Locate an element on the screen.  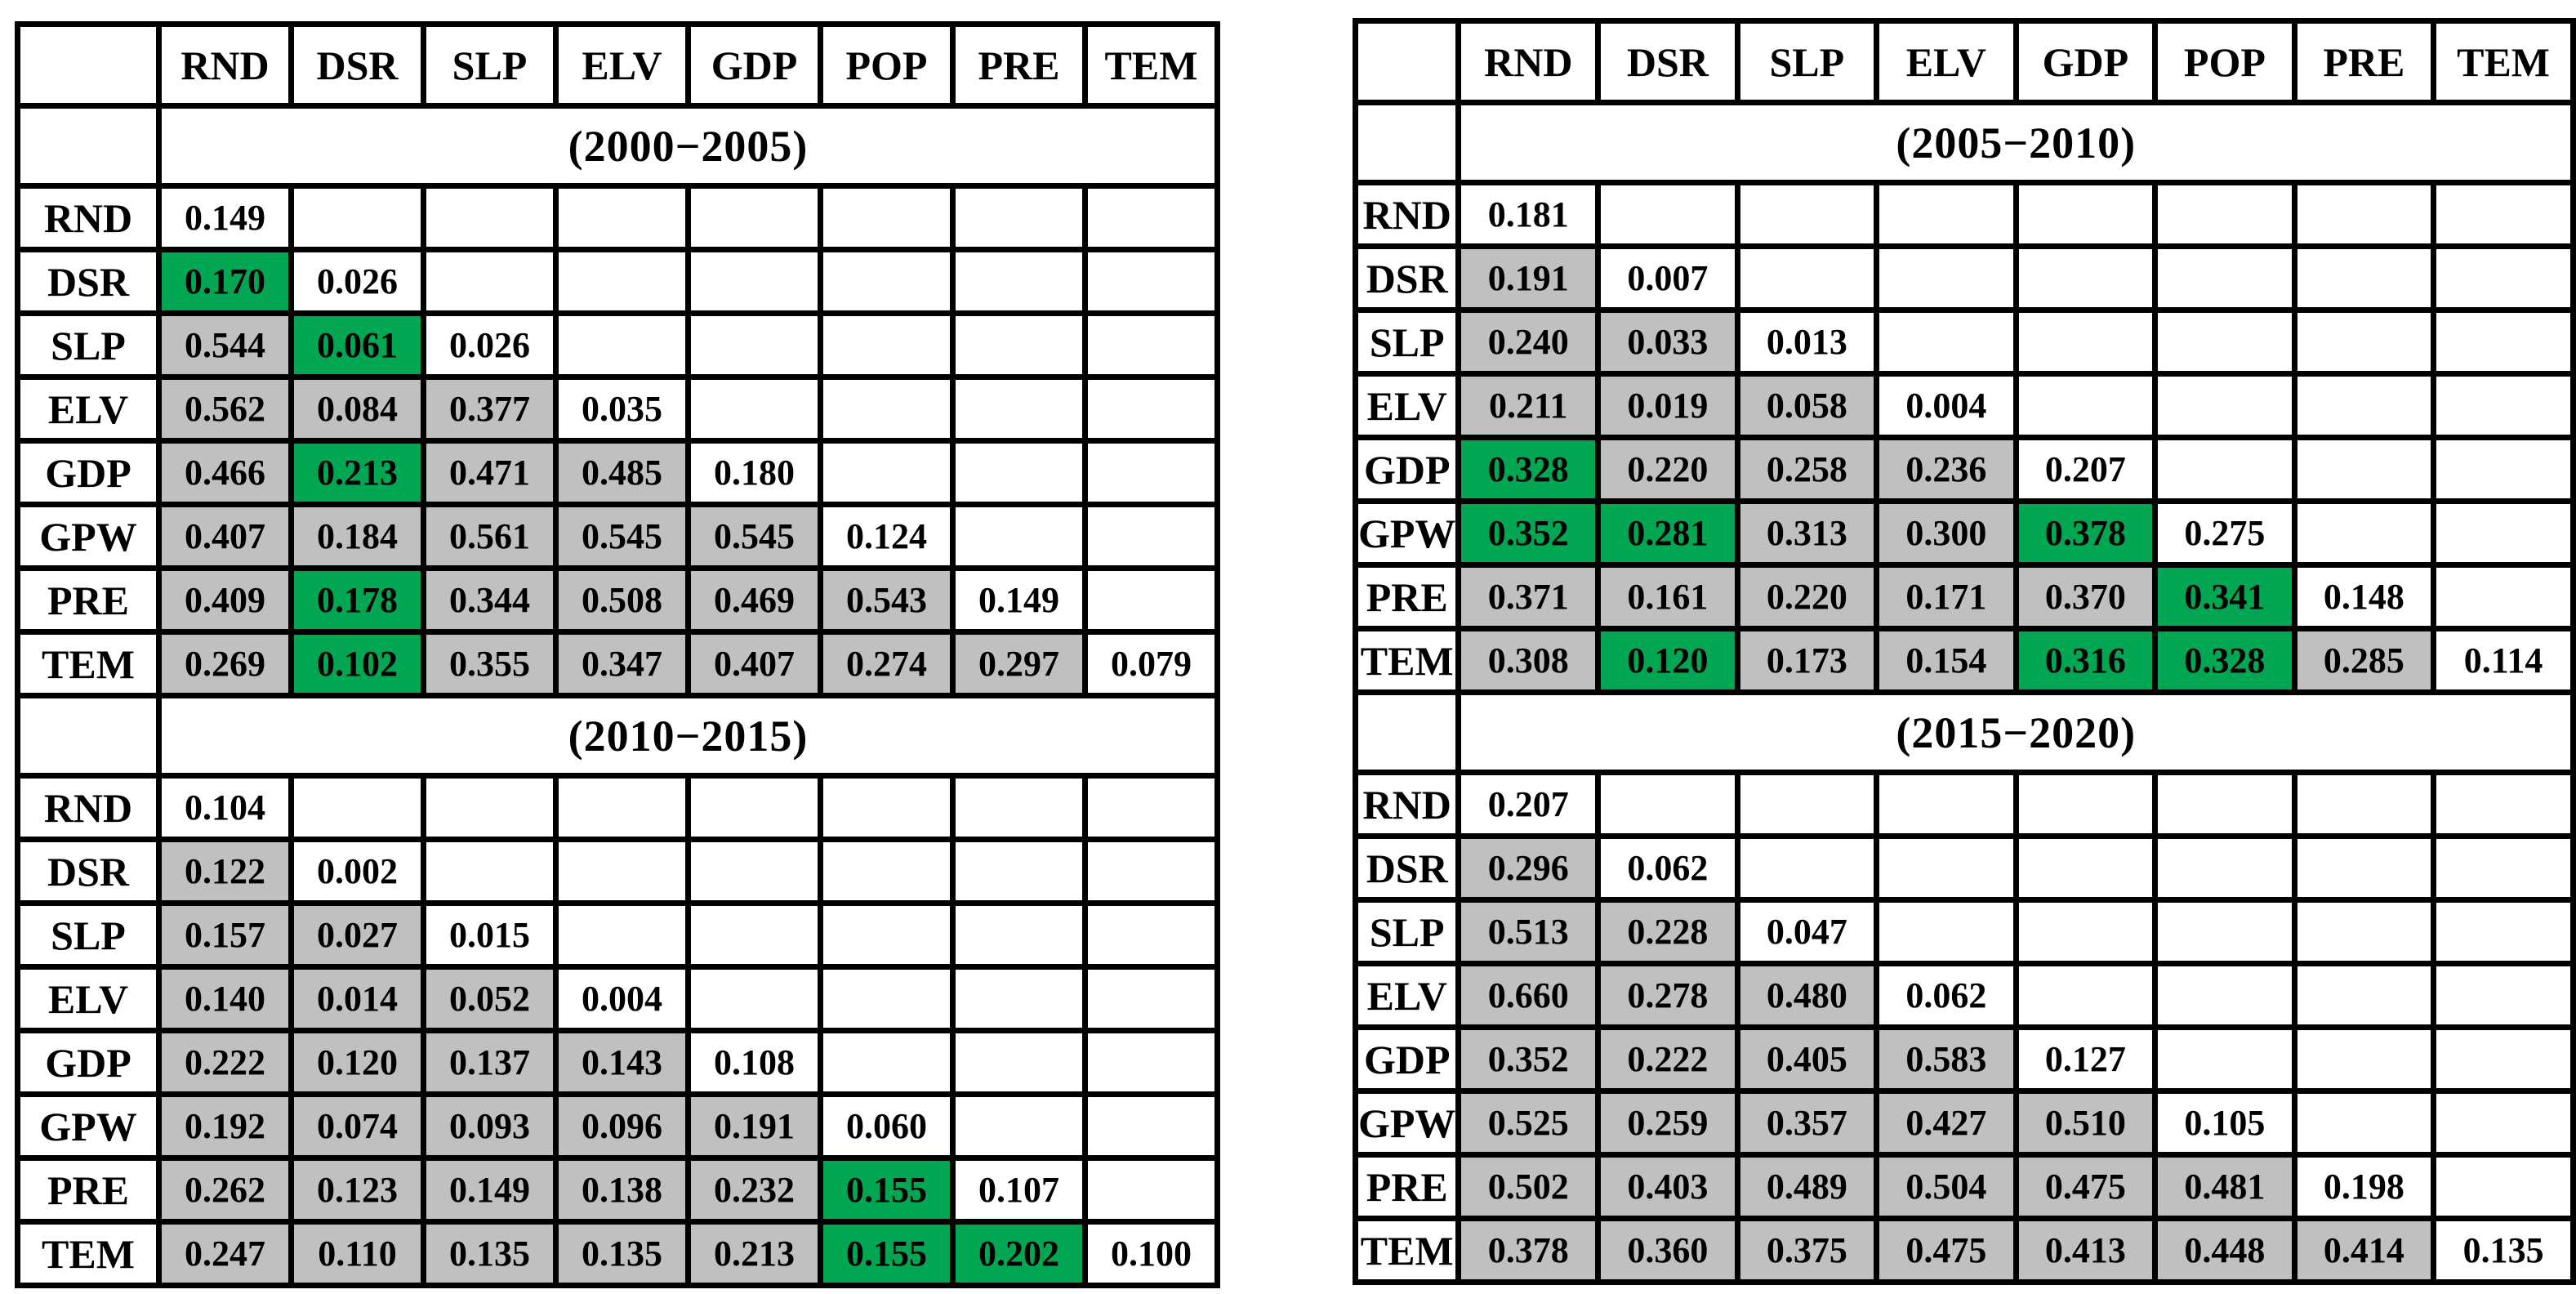
matrix-cell: 0.138 is located at coordinates (622, 1190).